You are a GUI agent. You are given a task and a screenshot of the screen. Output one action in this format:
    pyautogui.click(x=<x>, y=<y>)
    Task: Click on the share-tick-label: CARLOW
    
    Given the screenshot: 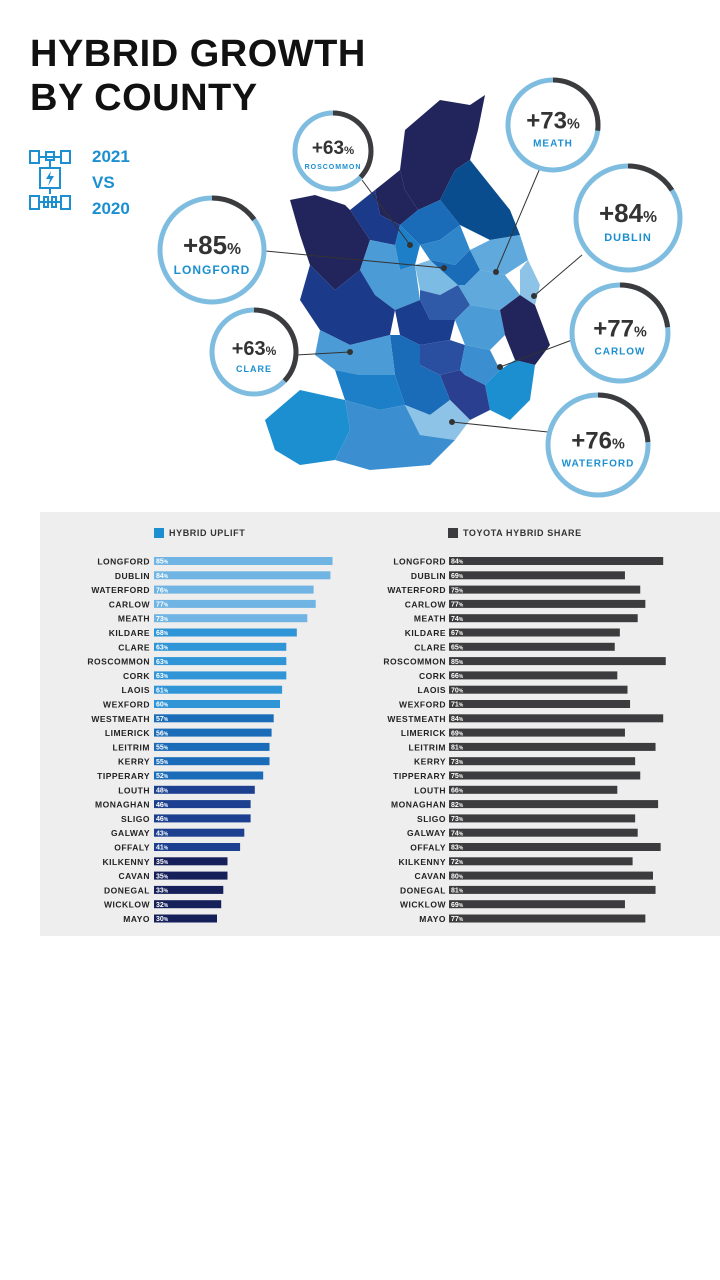 What is the action you would take?
    pyautogui.click(x=426, y=604)
    